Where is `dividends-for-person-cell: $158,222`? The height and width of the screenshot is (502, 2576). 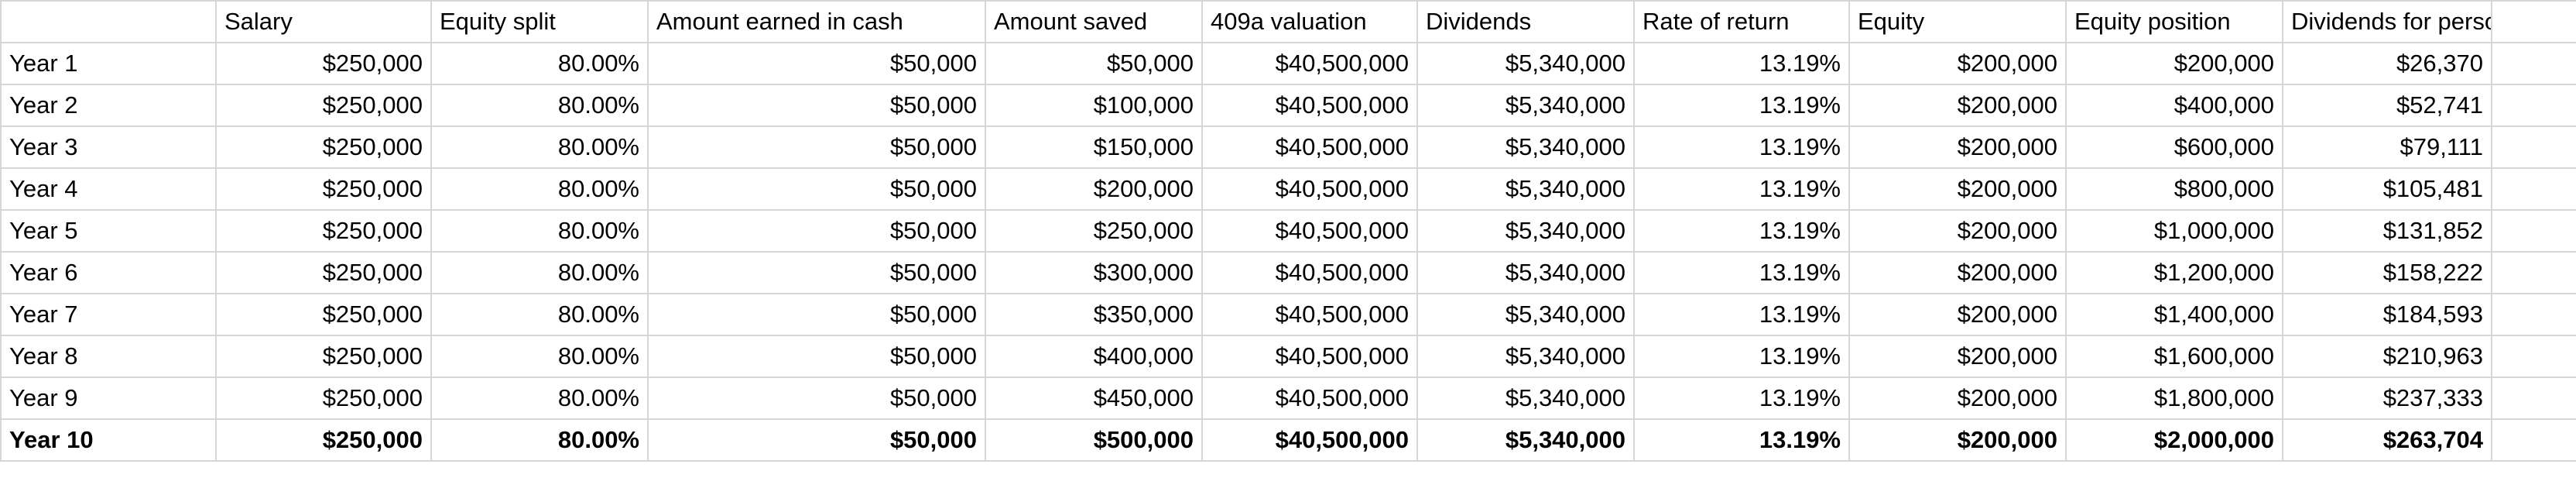 dividends-for-person-cell: $158,222 is located at coordinates (2387, 272).